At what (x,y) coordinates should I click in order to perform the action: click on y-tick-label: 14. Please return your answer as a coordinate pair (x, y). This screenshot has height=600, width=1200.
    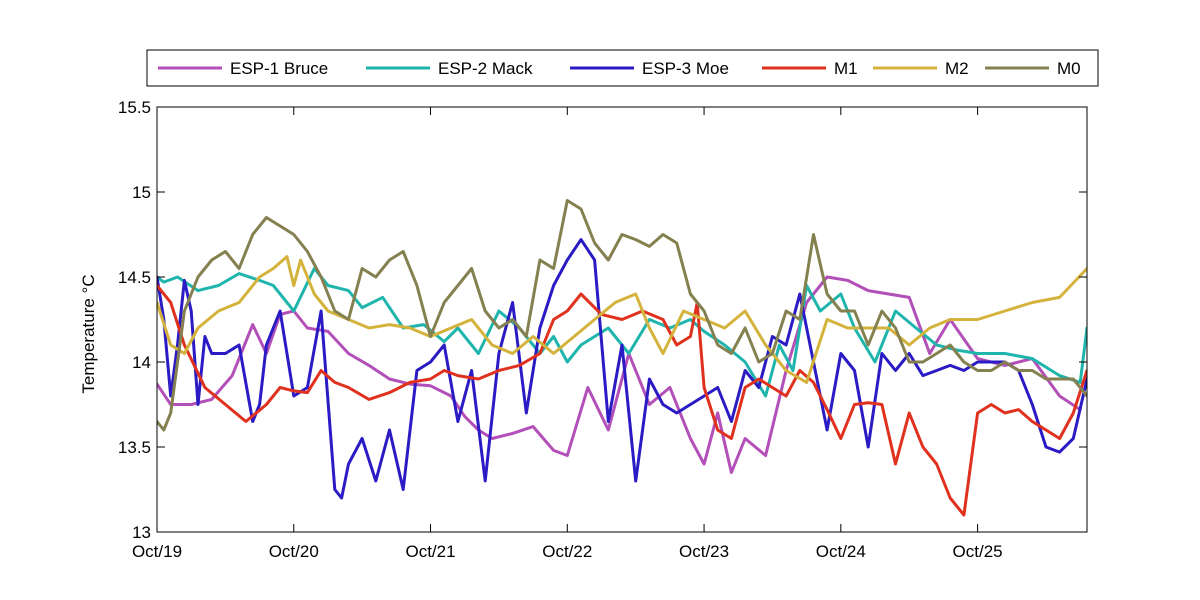
    Looking at the image, I should click on (141, 362).